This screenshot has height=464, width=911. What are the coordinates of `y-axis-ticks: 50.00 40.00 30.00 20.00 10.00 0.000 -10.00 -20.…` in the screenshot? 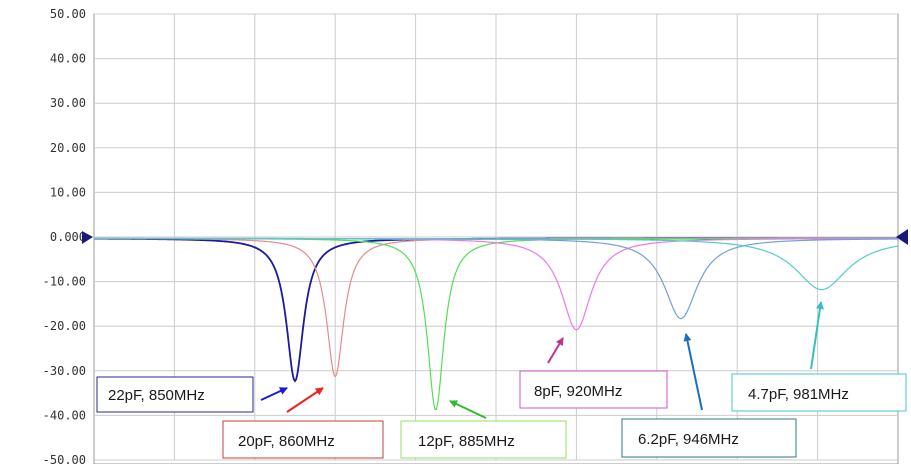 It's located at (64, 235).